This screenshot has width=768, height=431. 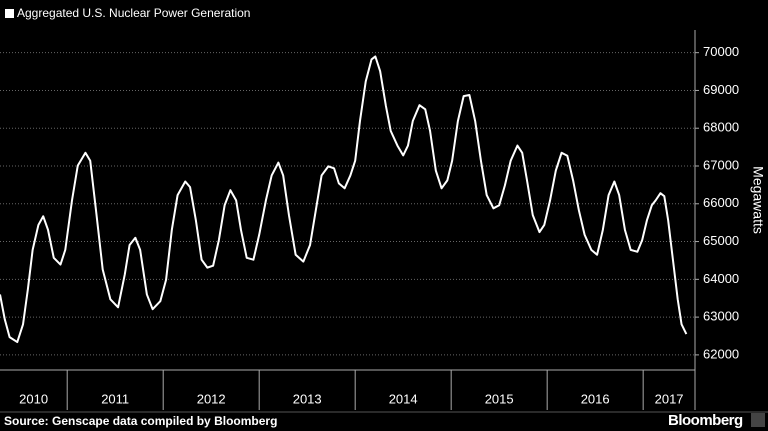 What do you see at coordinates (307, 398) in the screenshot?
I see `x-tick-label: 2013` at bounding box center [307, 398].